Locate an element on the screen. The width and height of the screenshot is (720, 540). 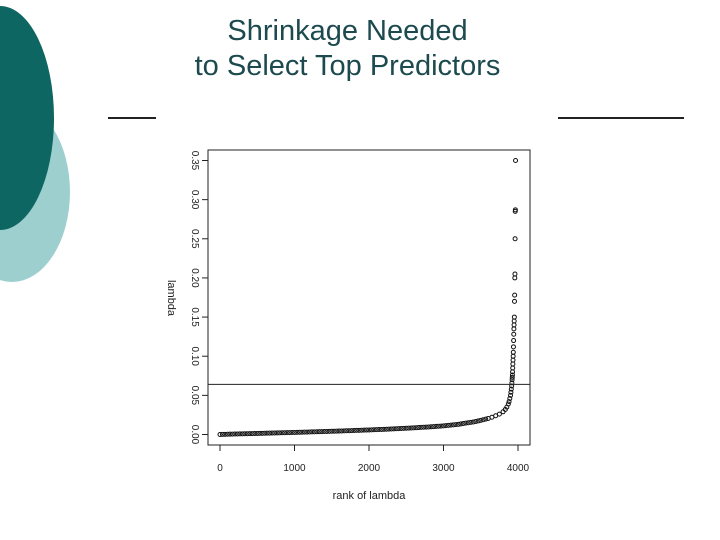
y-tick-label: 0.35 is located at coordinates (194, 161).